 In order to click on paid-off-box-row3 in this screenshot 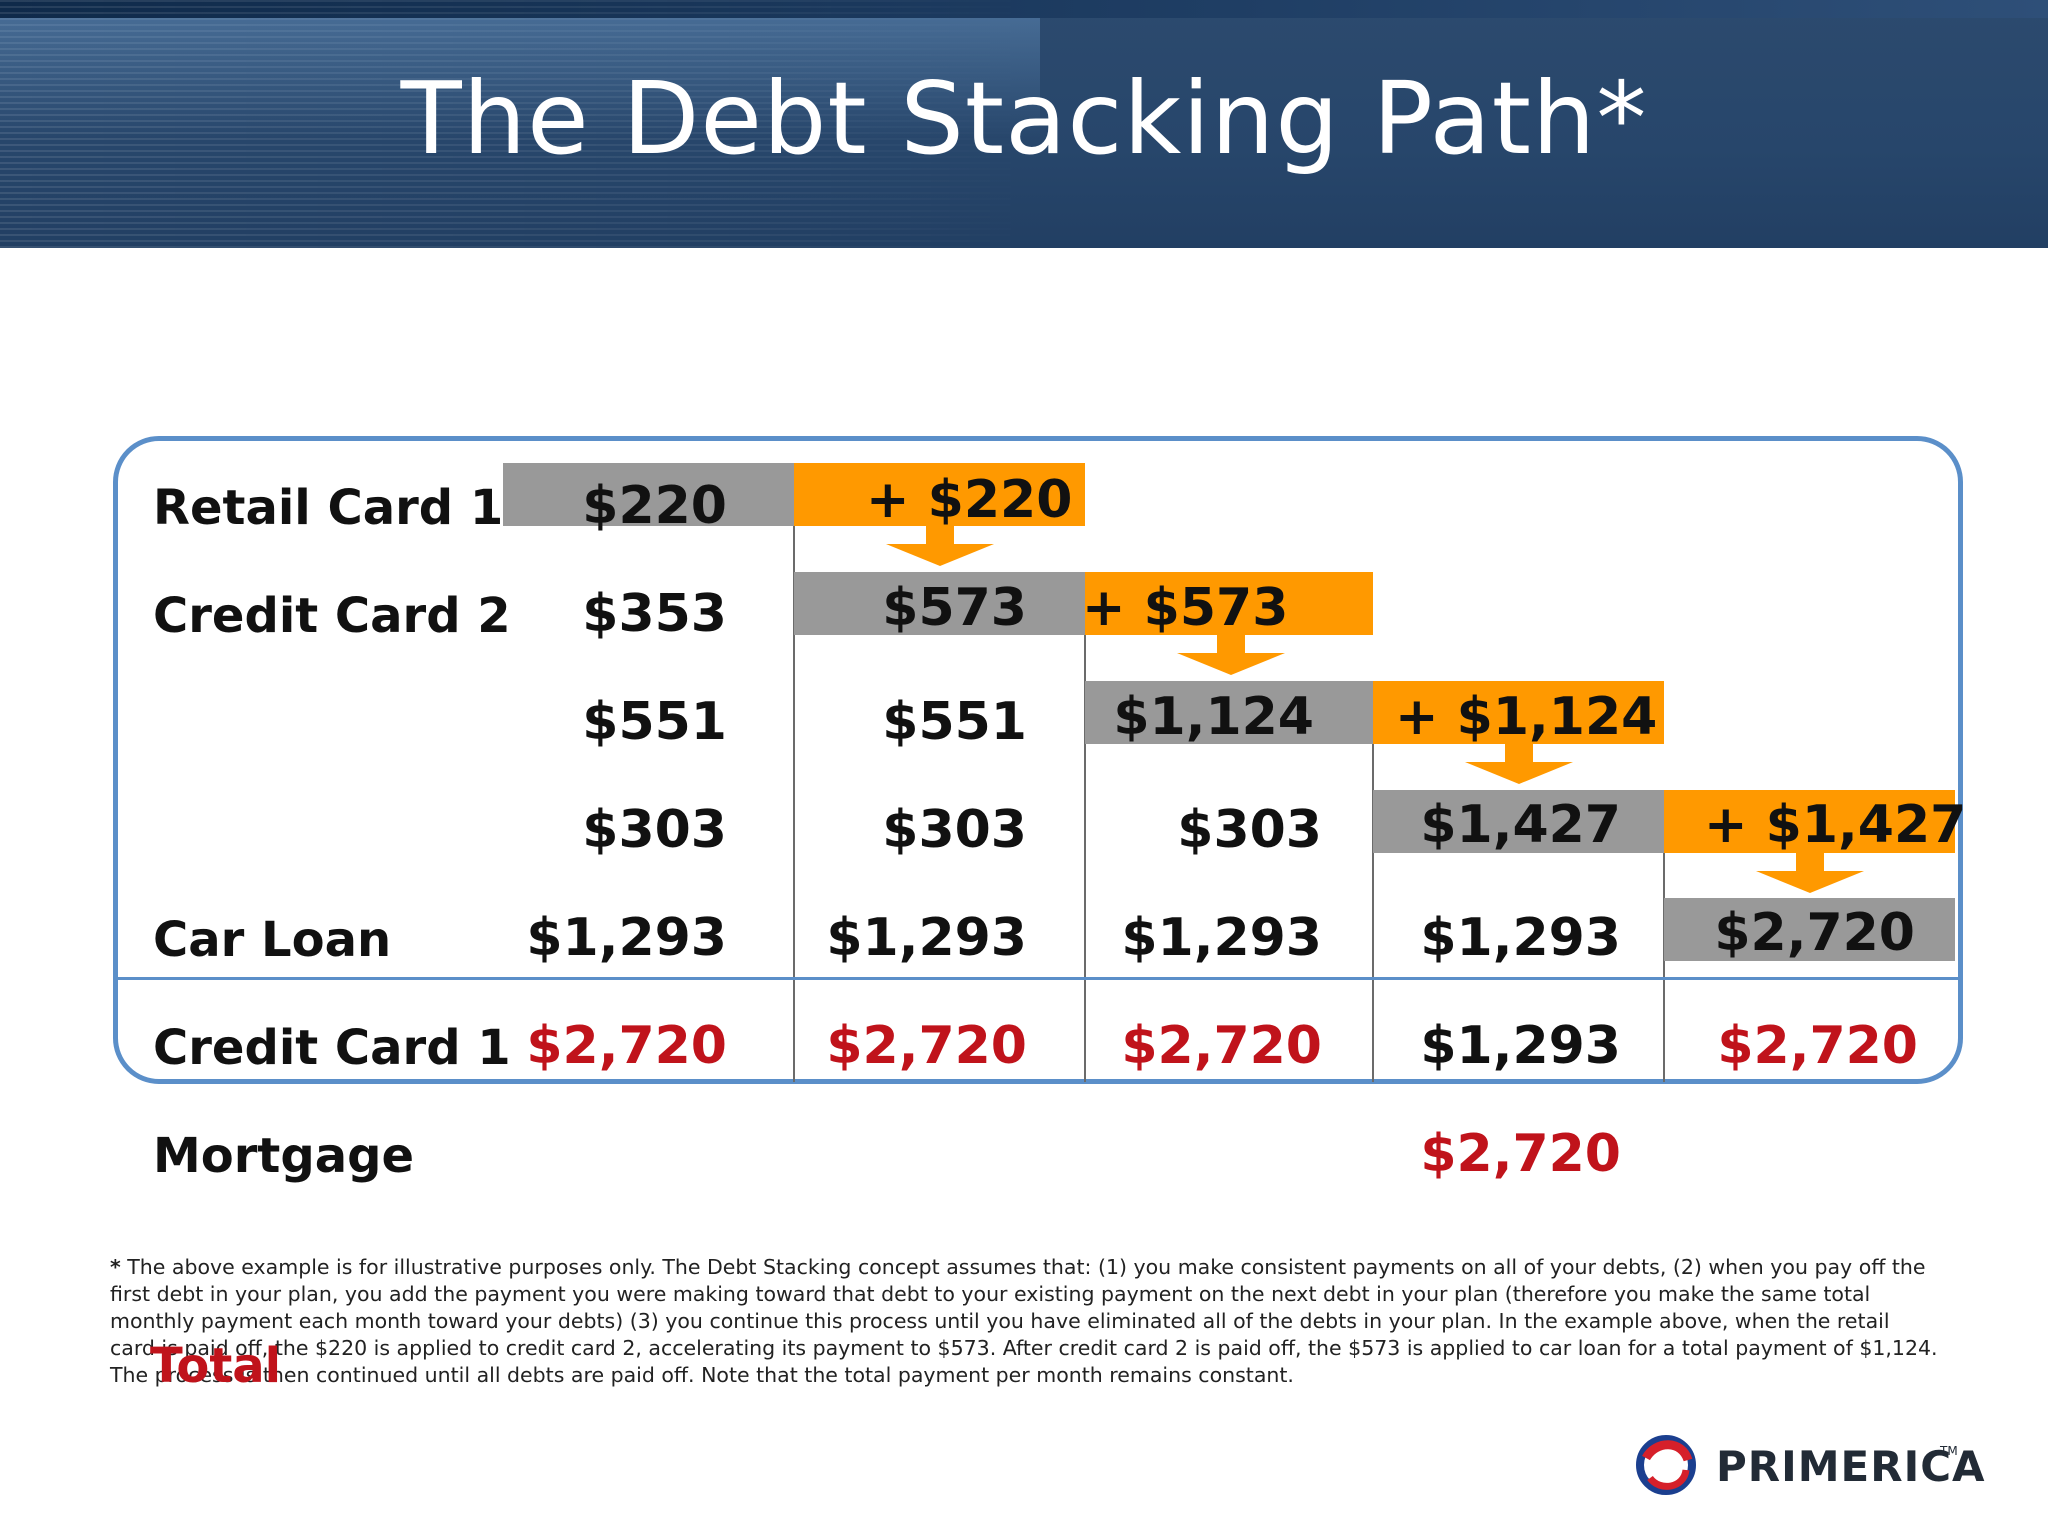, I will do `click(1229, 712)`.